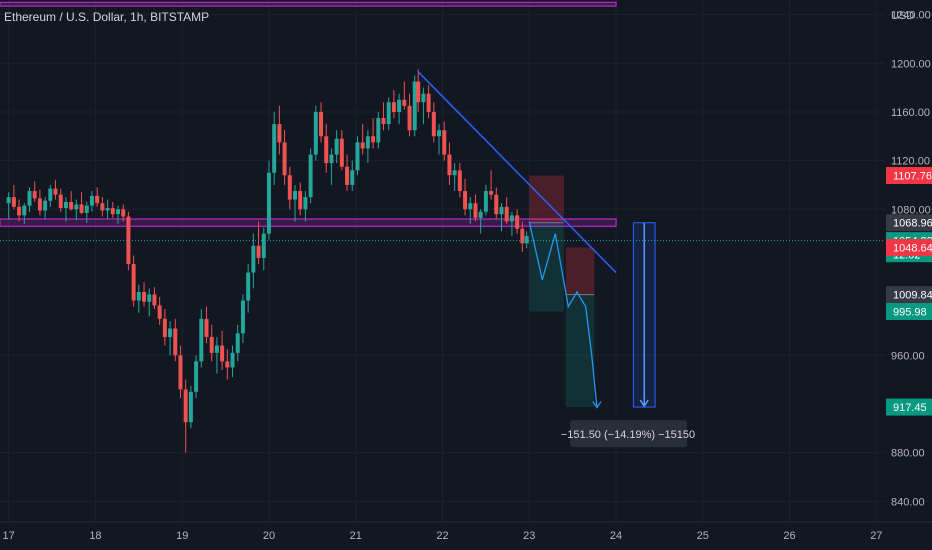 Image resolution: width=932 pixels, height=550 pixels. Describe the element at coordinates (442, 536) in the screenshot. I see `time-tick-22: 22` at that location.